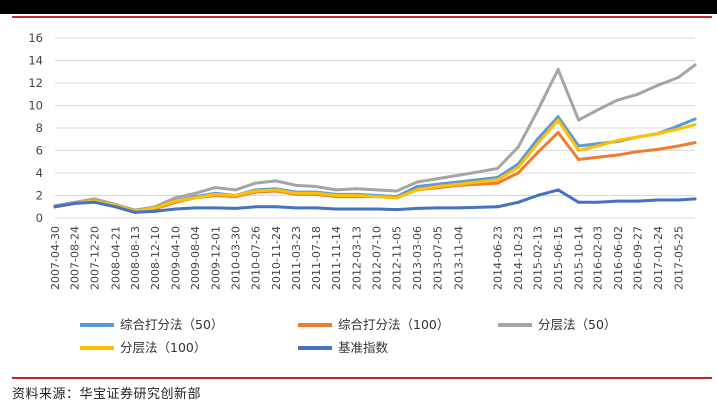  I want to click on x-tick-label: 2011-03-23, so click(296, 258).